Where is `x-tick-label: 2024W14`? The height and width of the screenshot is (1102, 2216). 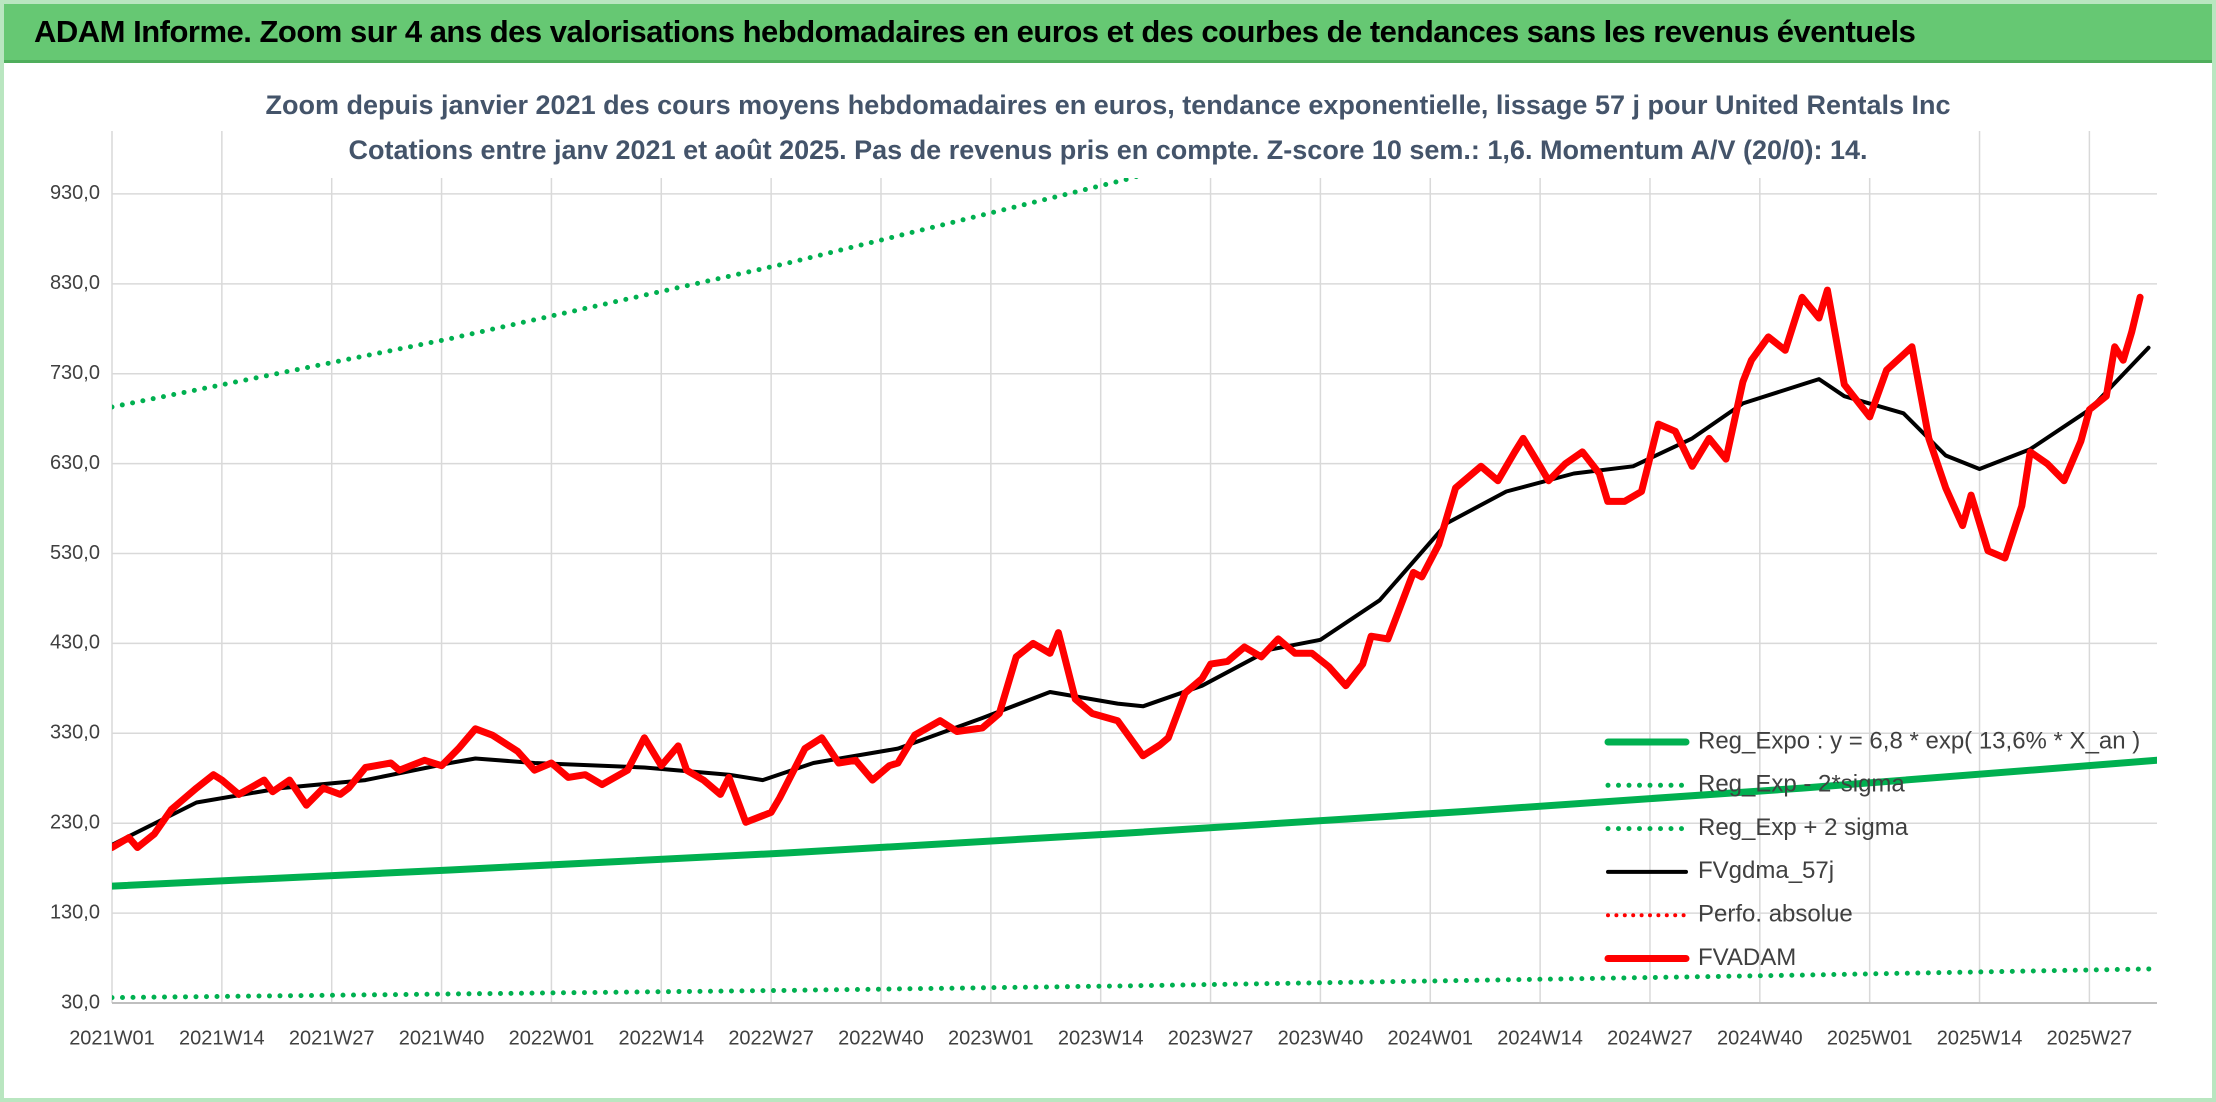 x-tick-label: 2024W14 is located at coordinates (1540, 1038).